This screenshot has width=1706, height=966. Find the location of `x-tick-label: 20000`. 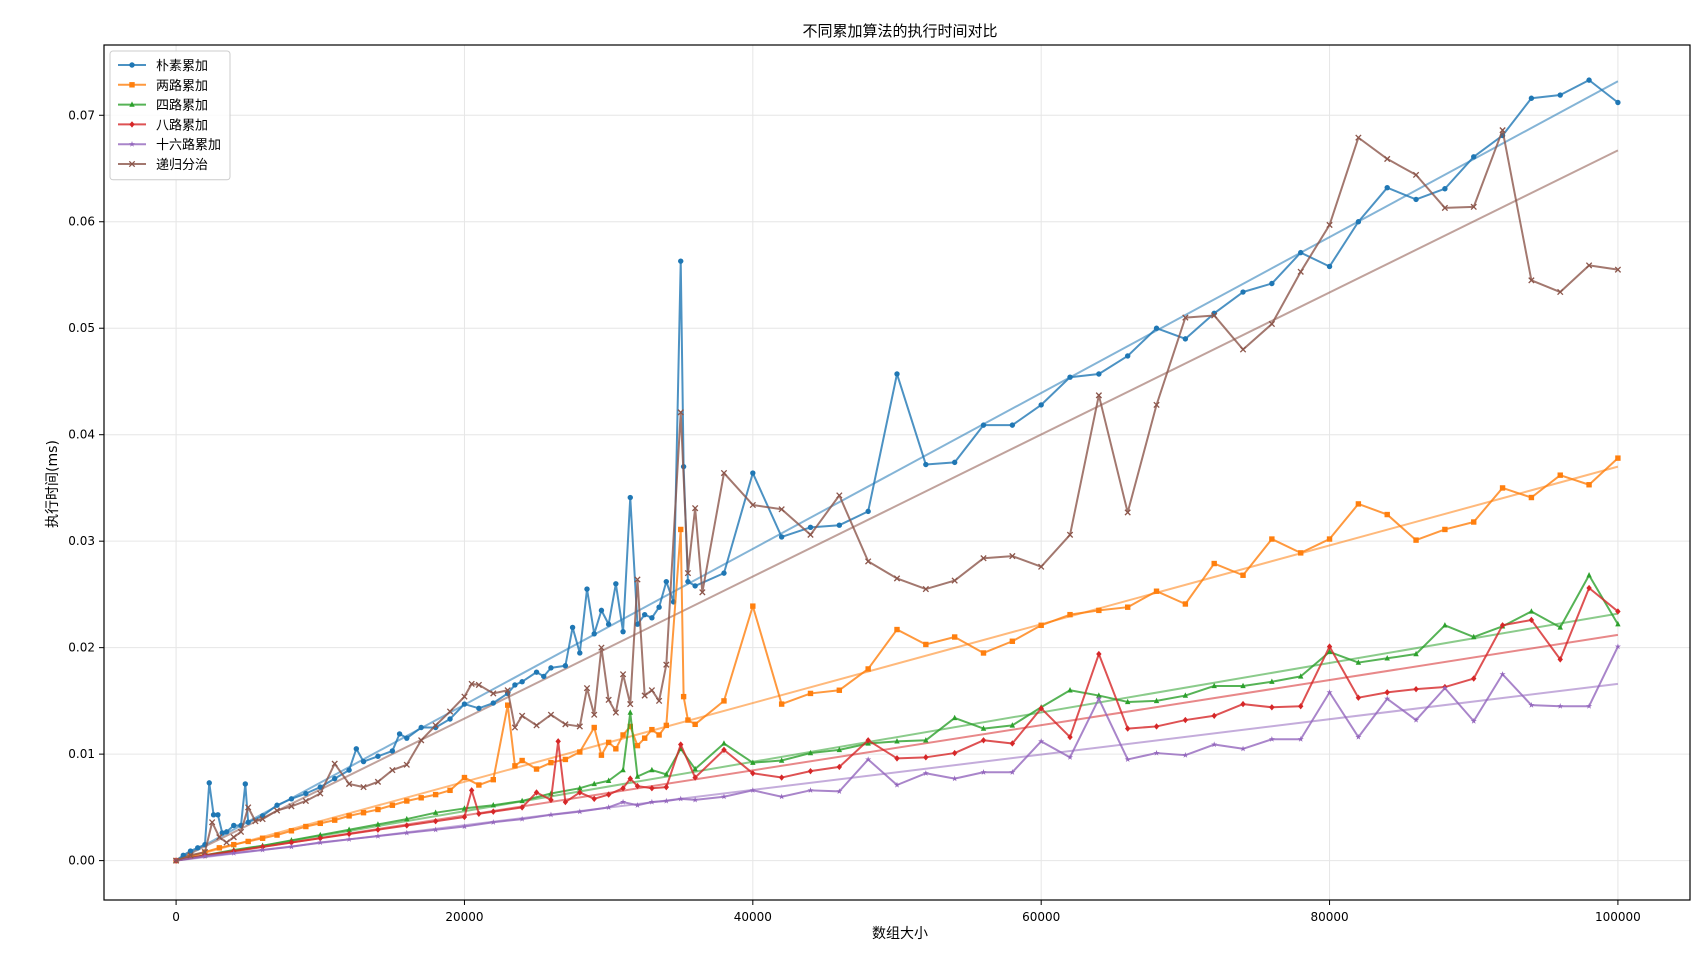

x-tick-label: 20000 is located at coordinates (464, 917).